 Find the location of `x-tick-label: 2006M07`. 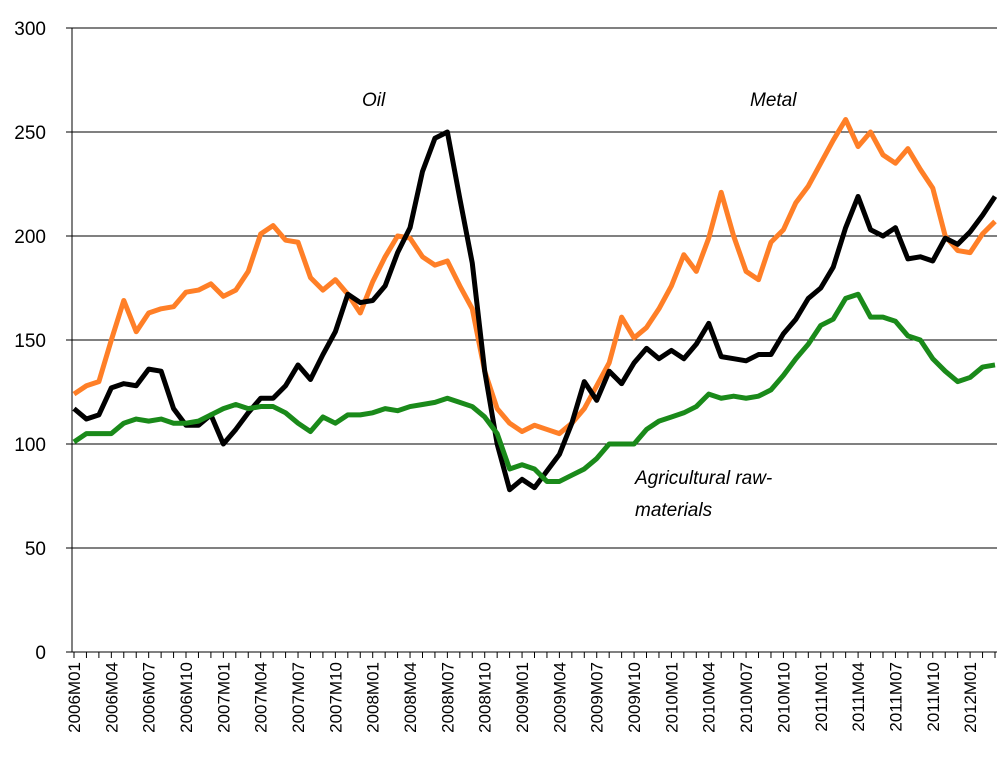

x-tick-label: 2006M07 is located at coordinates (149, 697).